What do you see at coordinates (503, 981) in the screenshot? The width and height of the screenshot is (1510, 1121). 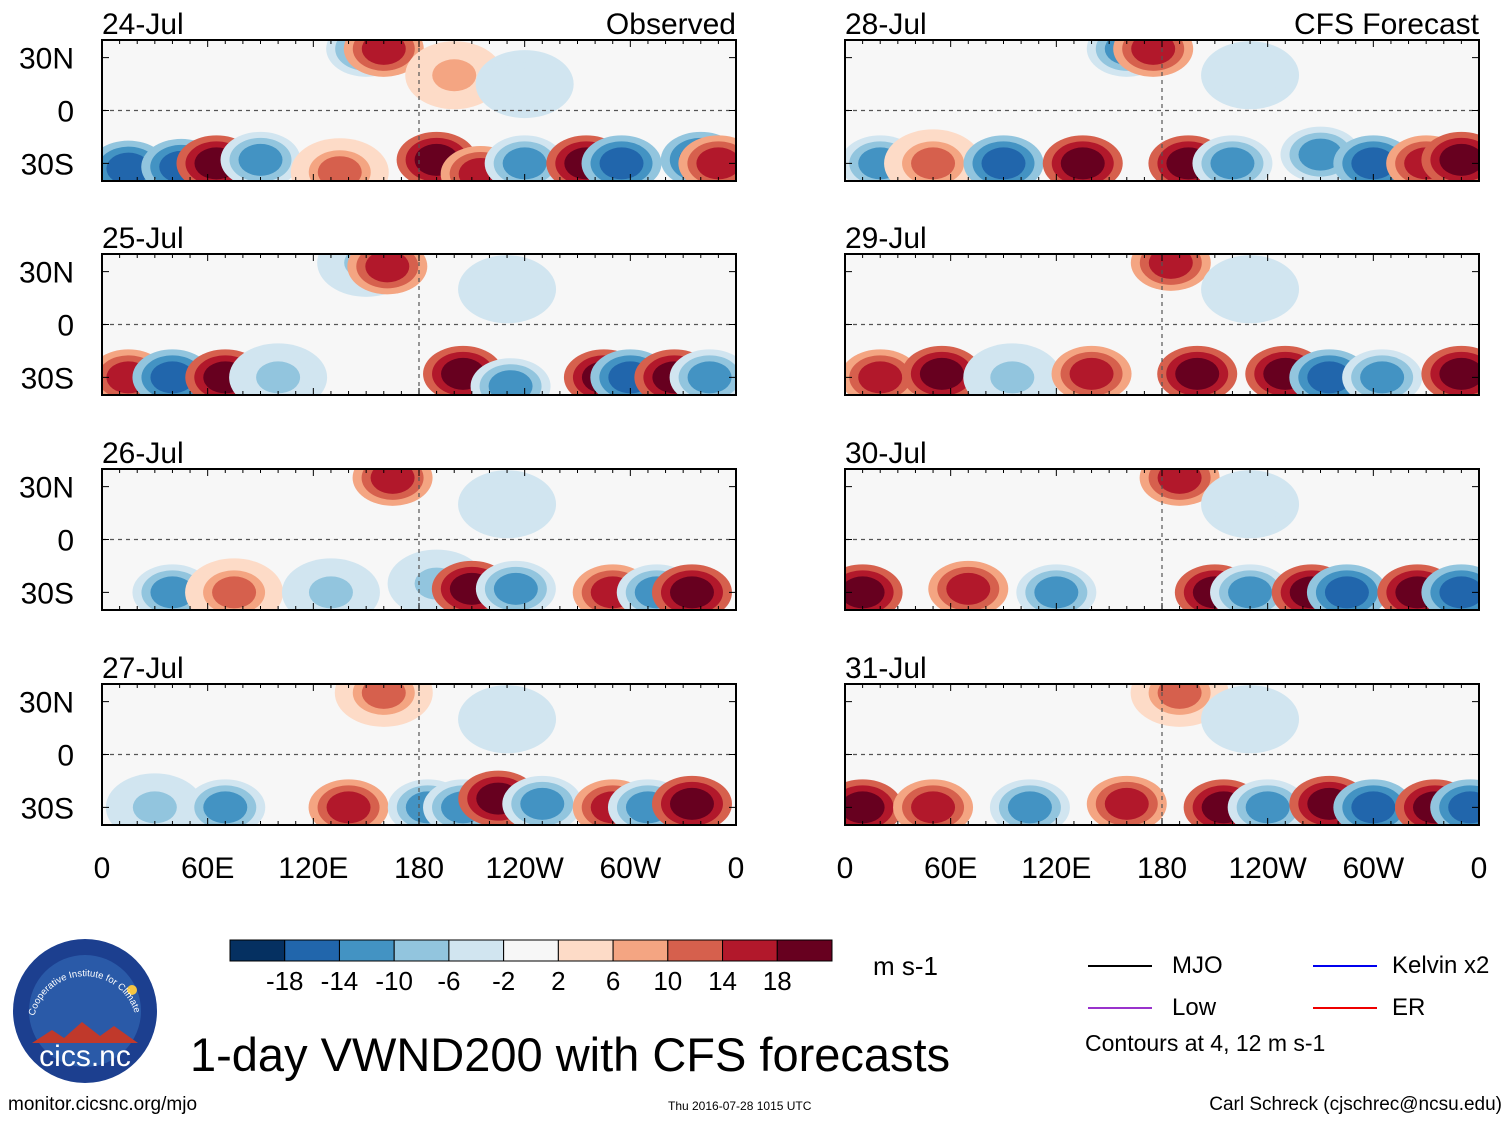 I see `colorbar-tick-label: -2` at bounding box center [503, 981].